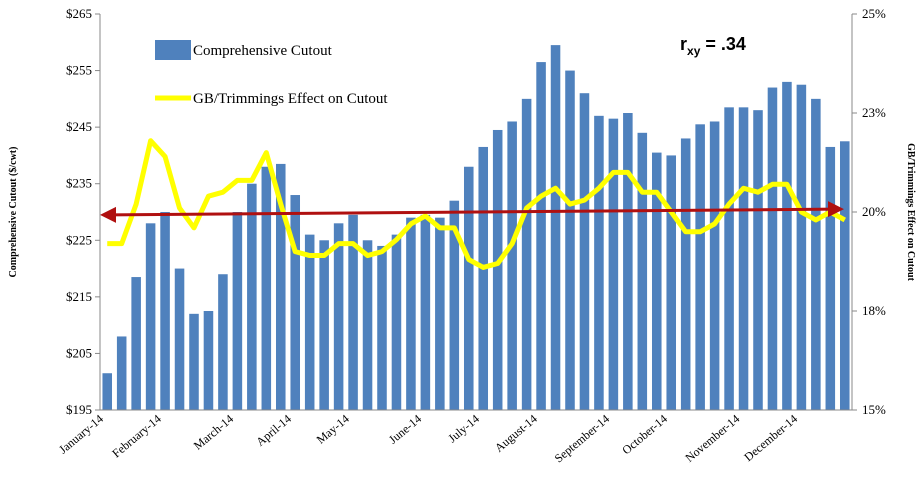  What do you see at coordinates (79, 126) in the screenshot?
I see `y-tick-label: $245` at bounding box center [79, 126].